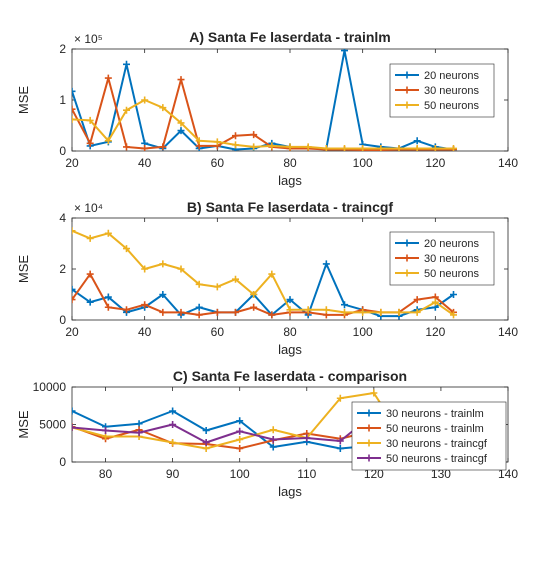 The height and width of the screenshot is (564, 560). What do you see at coordinates (72, 163) in the screenshot?
I see `x-tick-label: 20` at bounding box center [72, 163].